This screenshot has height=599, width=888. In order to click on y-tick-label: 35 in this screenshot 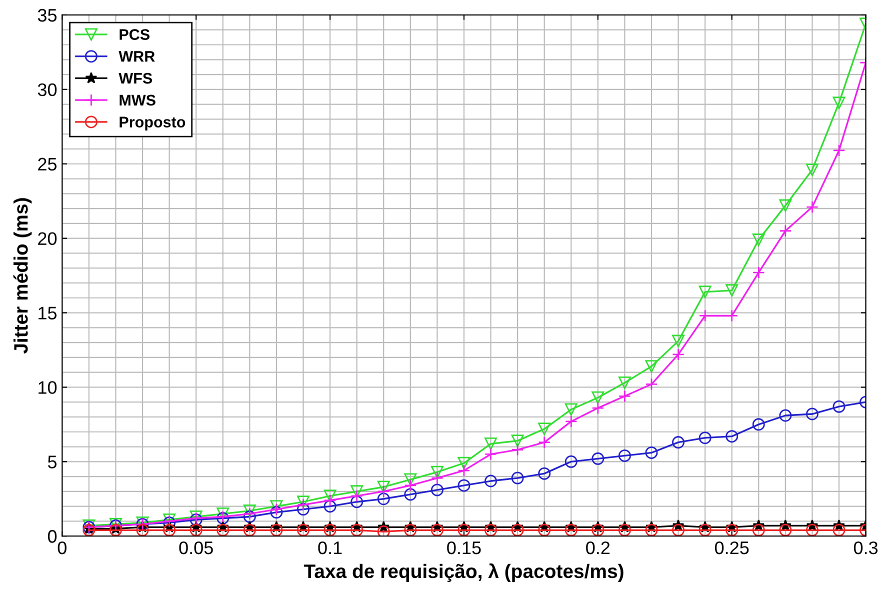, I will do `click(47, 15)`.